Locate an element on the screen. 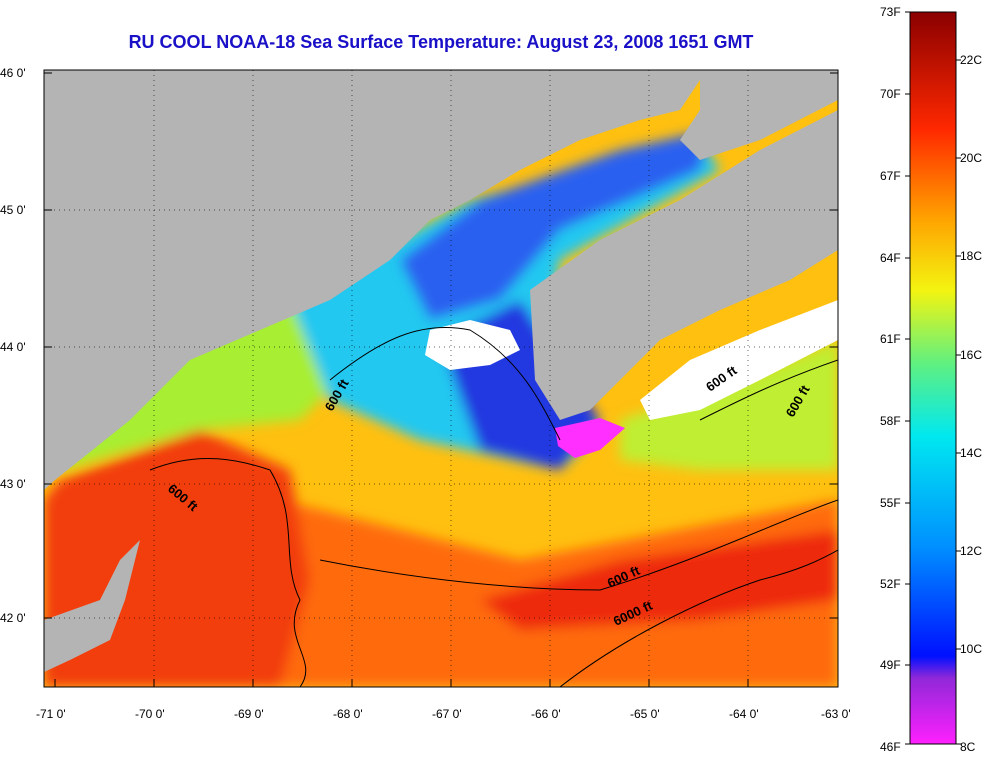  colorbar-f-55: 55F is located at coordinates (890, 503).